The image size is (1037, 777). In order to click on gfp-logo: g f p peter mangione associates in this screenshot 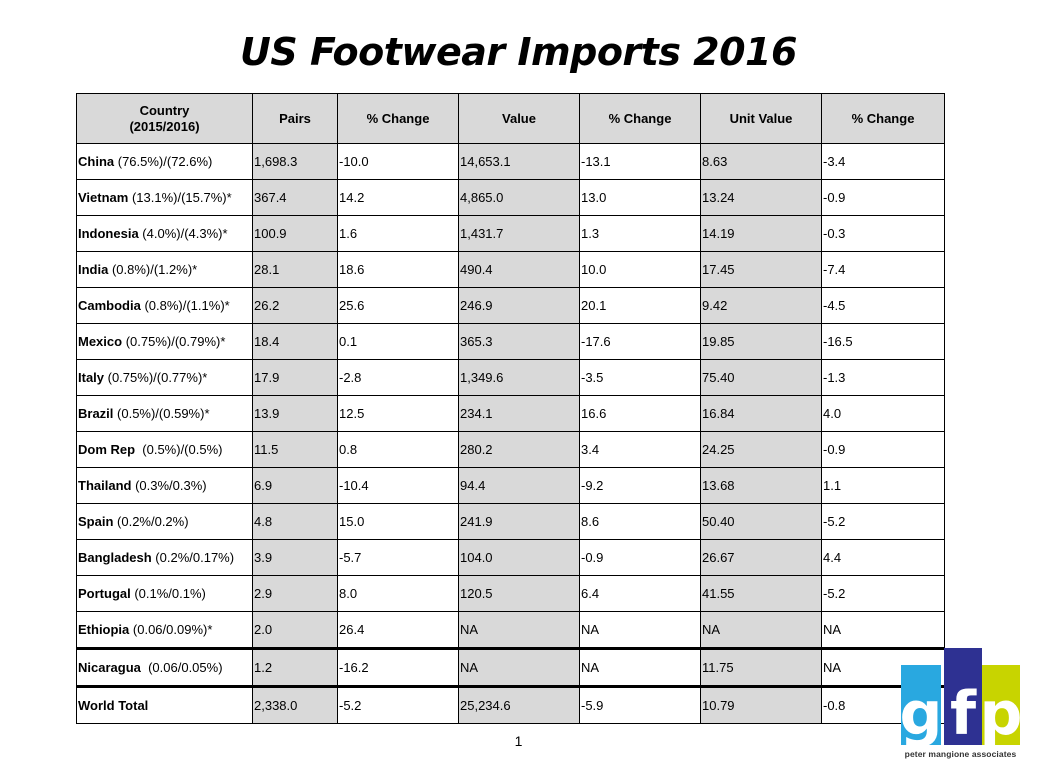, I will do `click(960, 705)`.